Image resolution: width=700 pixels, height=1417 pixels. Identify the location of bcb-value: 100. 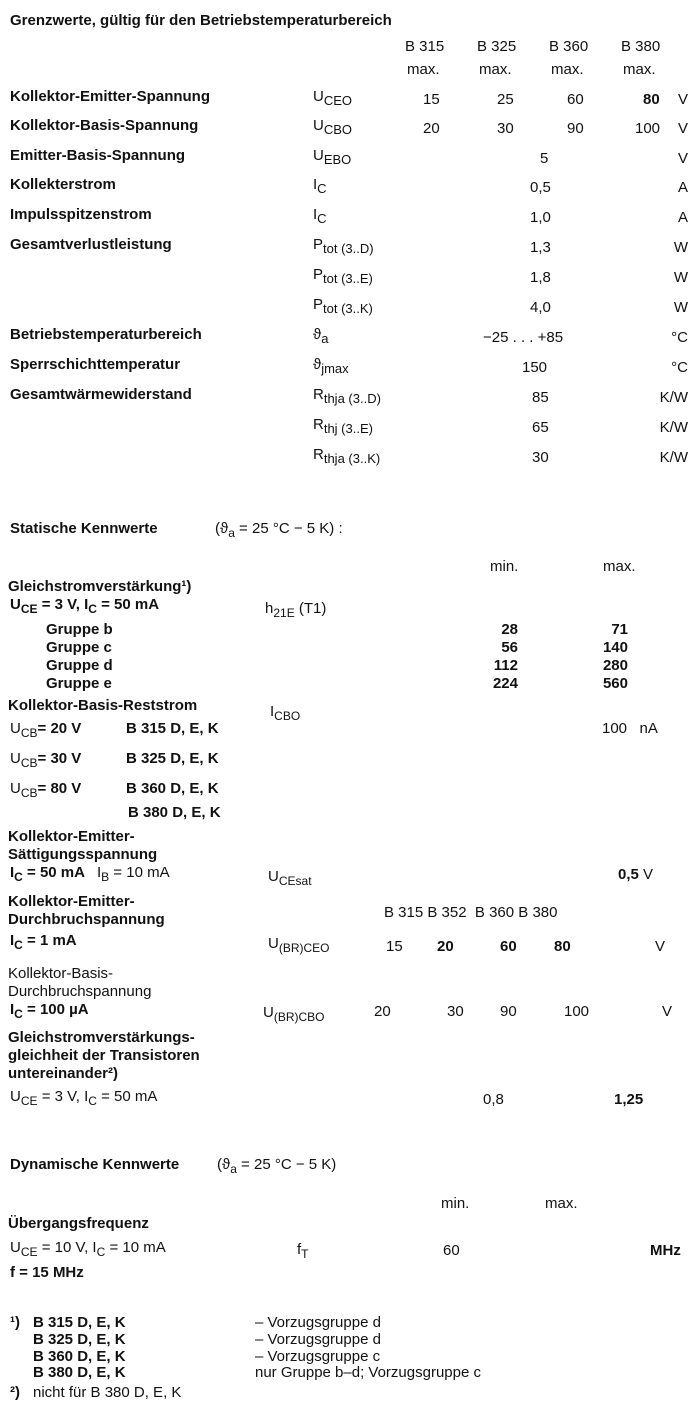
(577, 1011).